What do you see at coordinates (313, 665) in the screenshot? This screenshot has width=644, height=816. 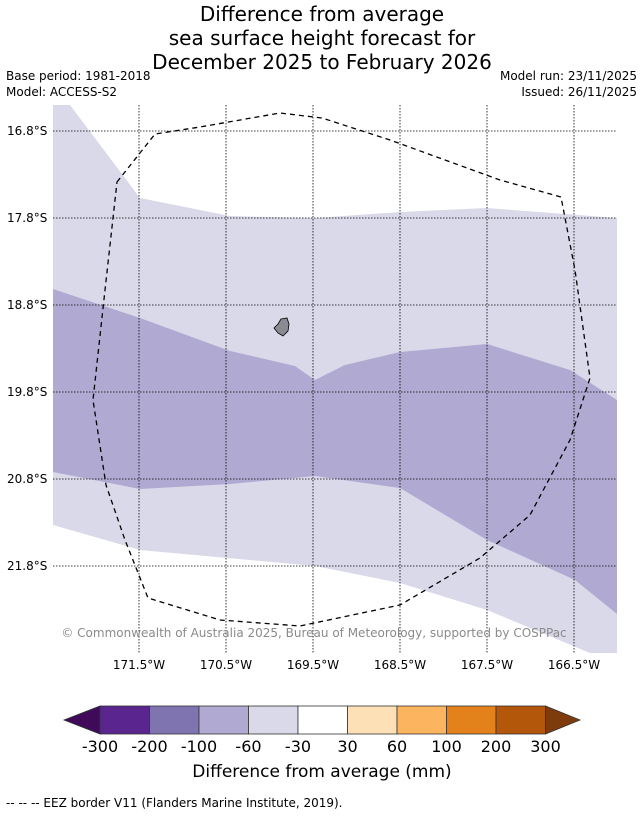 I see `lon-label-169.5: 169.5°W` at bounding box center [313, 665].